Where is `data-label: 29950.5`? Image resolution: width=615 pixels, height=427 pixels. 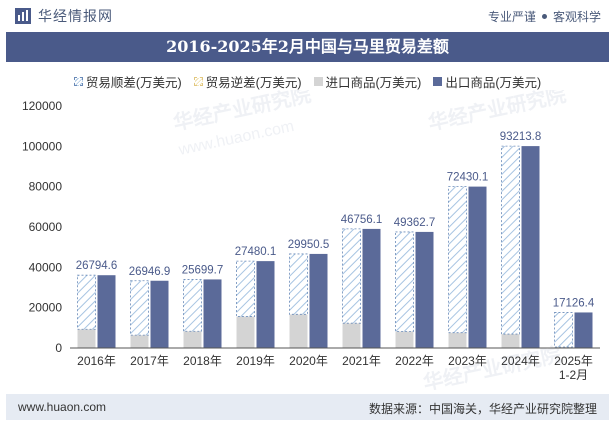
data-label: 29950.5 is located at coordinates (309, 245).